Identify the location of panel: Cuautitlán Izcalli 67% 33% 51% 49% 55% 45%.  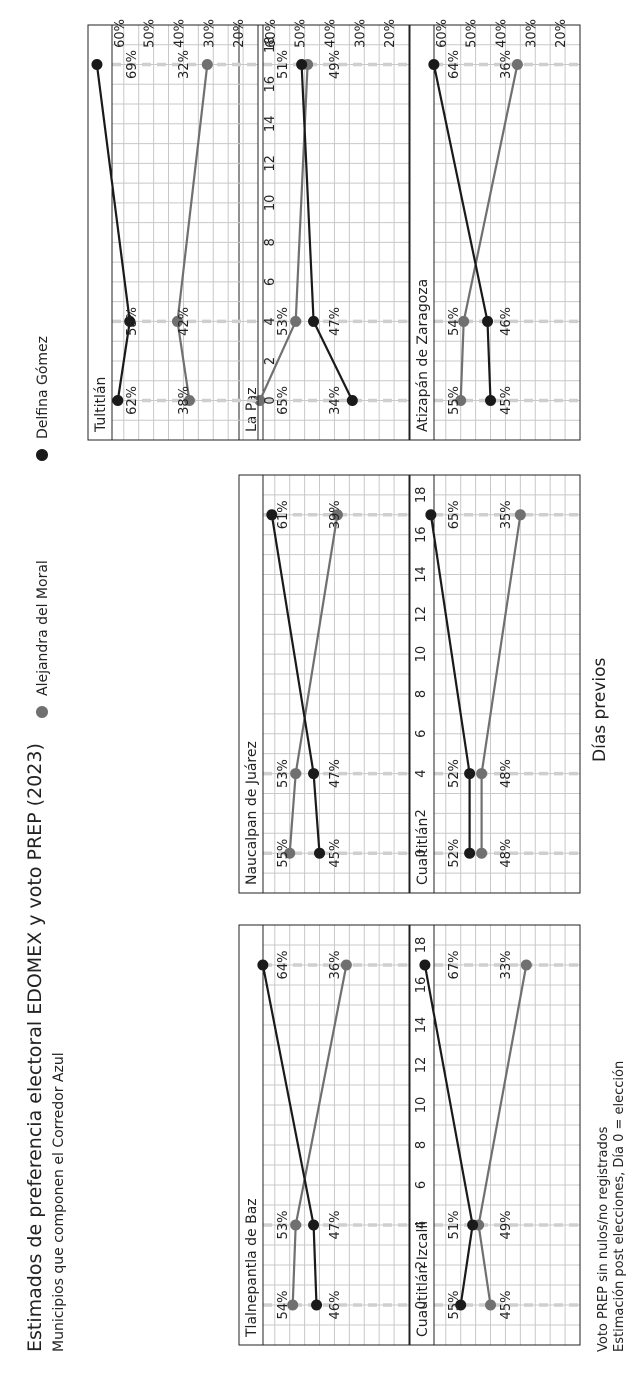
(495, 1135).